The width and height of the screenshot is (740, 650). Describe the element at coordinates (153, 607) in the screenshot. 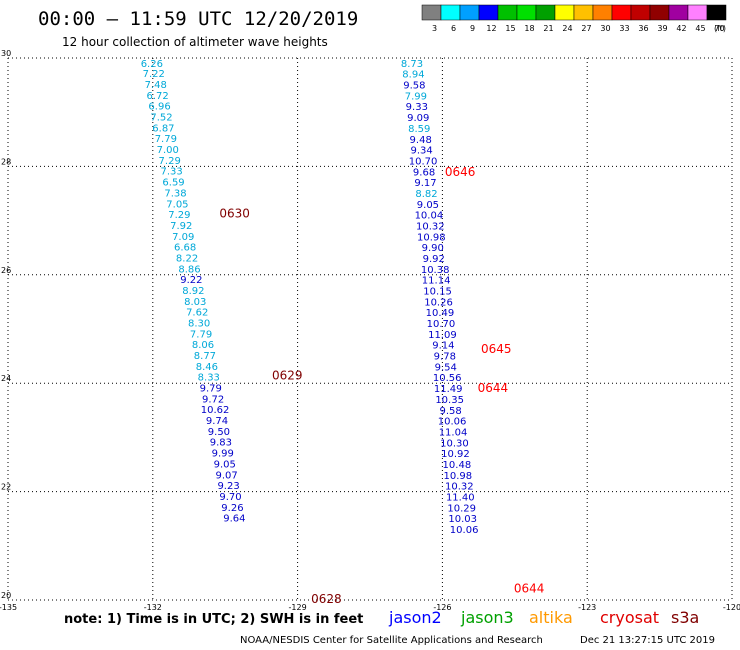

I see `longitude-tick-label: -132` at that location.